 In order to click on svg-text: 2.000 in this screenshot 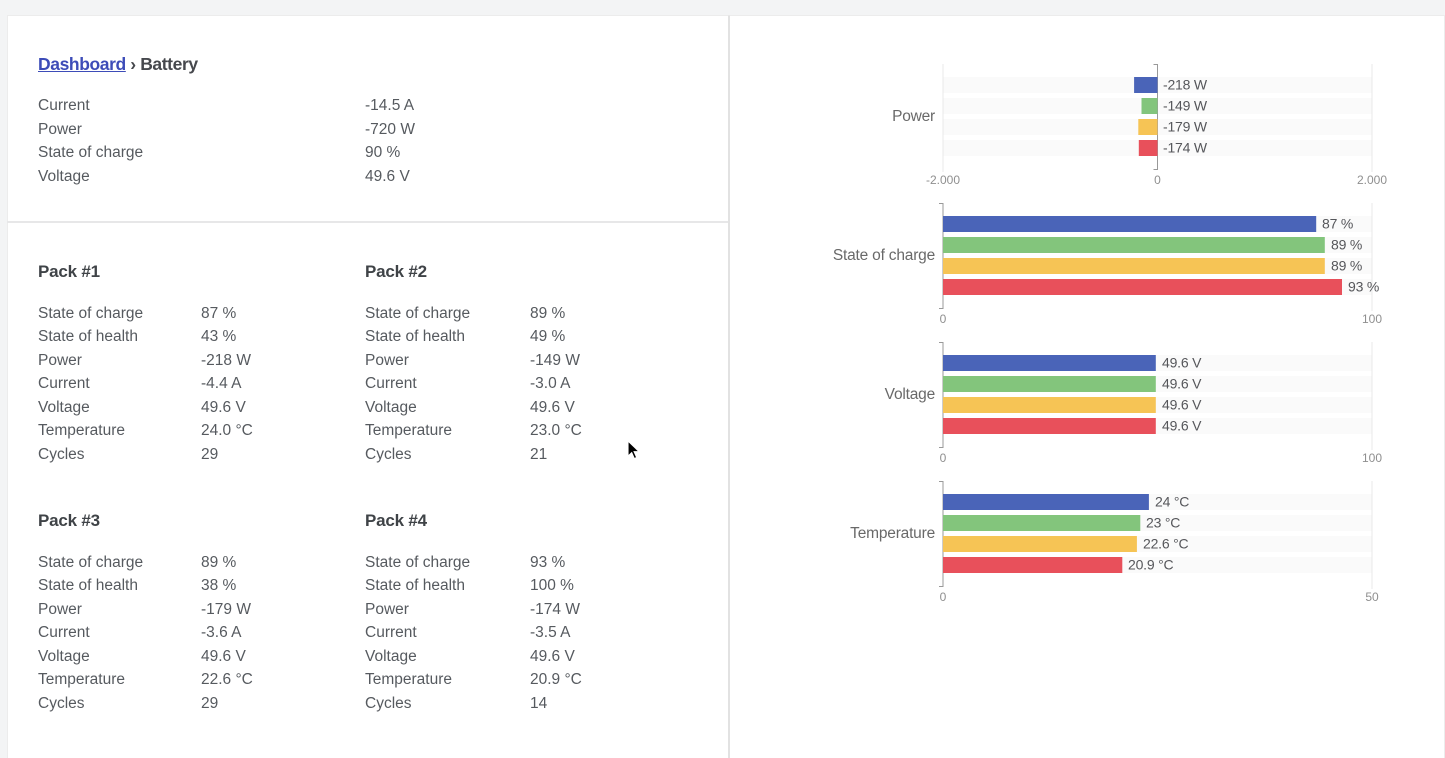, I will do `click(1372, 180)`.